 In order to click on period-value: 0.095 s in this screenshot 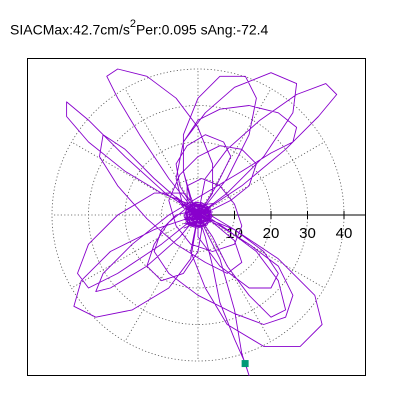, I will do `click(184, 29)`.